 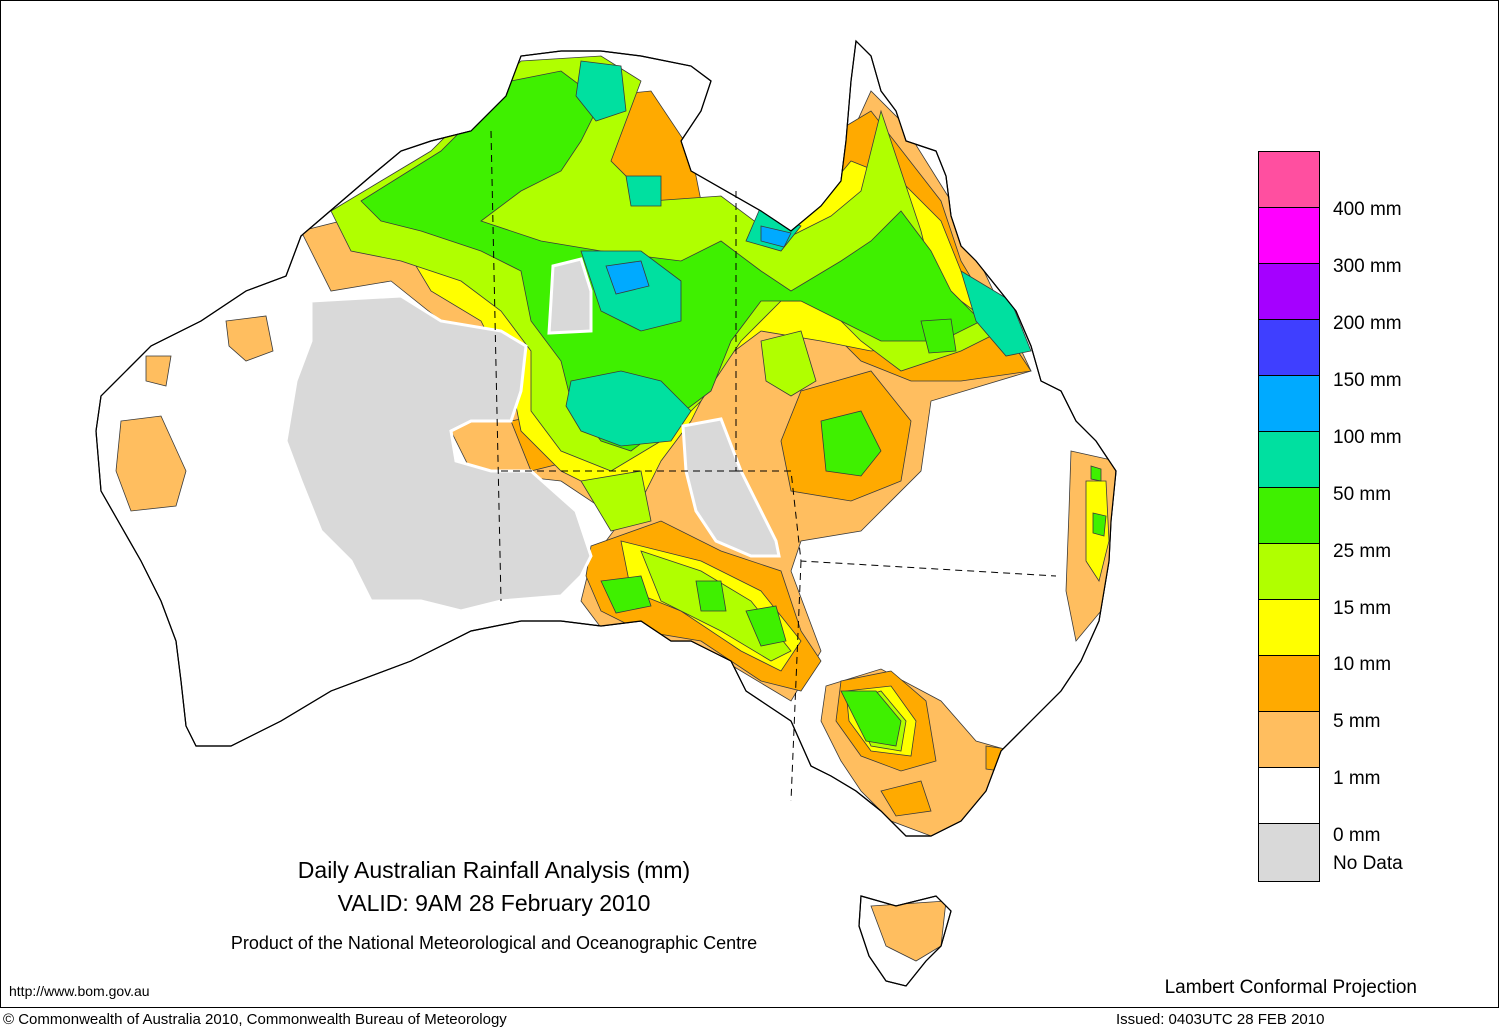 What do you see at coordinates (1220, 1019) in the screenshot?
I see `issued-timestamp: Issued: 0403UTC 28 FEB 2010` at bounding box center [1220, 1019].